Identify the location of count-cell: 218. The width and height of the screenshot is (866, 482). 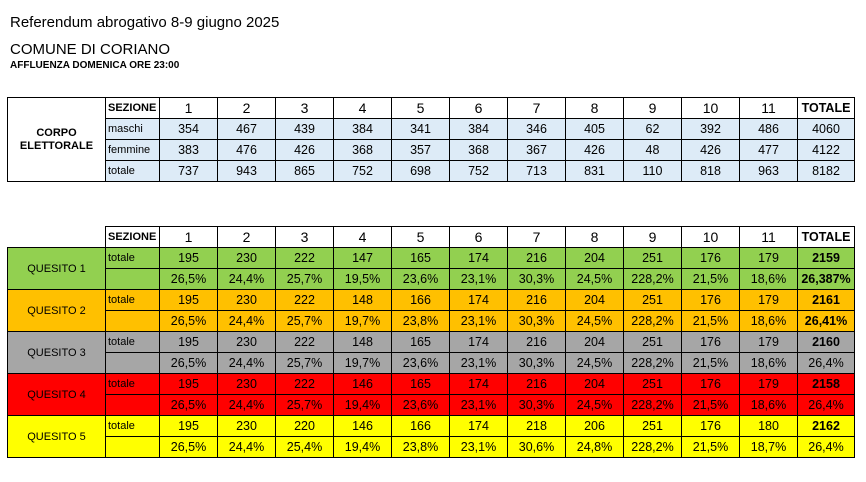
(536, 426).